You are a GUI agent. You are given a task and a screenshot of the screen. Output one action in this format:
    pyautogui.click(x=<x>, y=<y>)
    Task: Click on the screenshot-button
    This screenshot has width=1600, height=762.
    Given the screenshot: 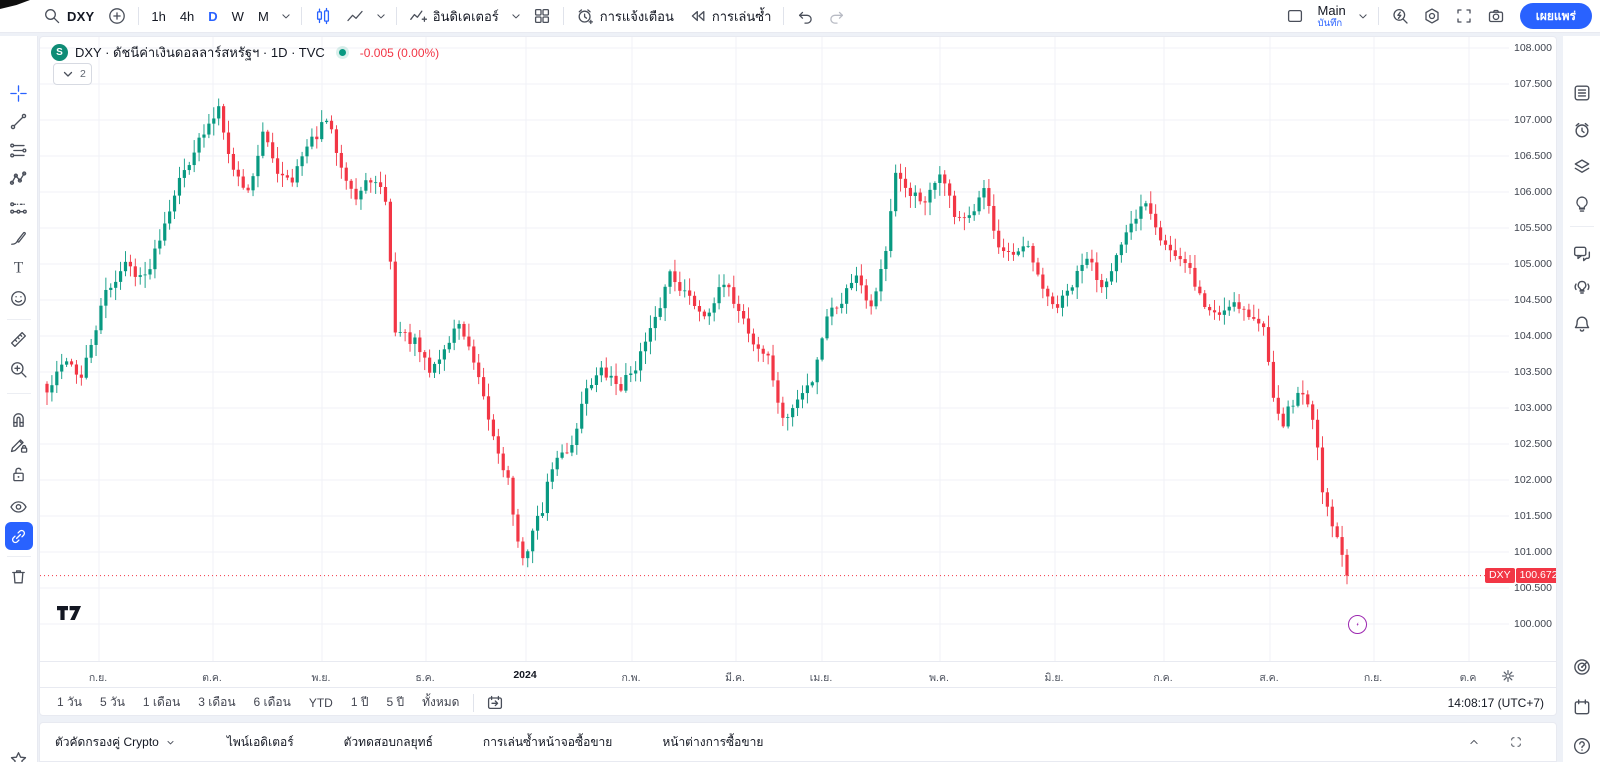 What is the action you would take?
    pyautogui.click(x=1496, y=16)
    